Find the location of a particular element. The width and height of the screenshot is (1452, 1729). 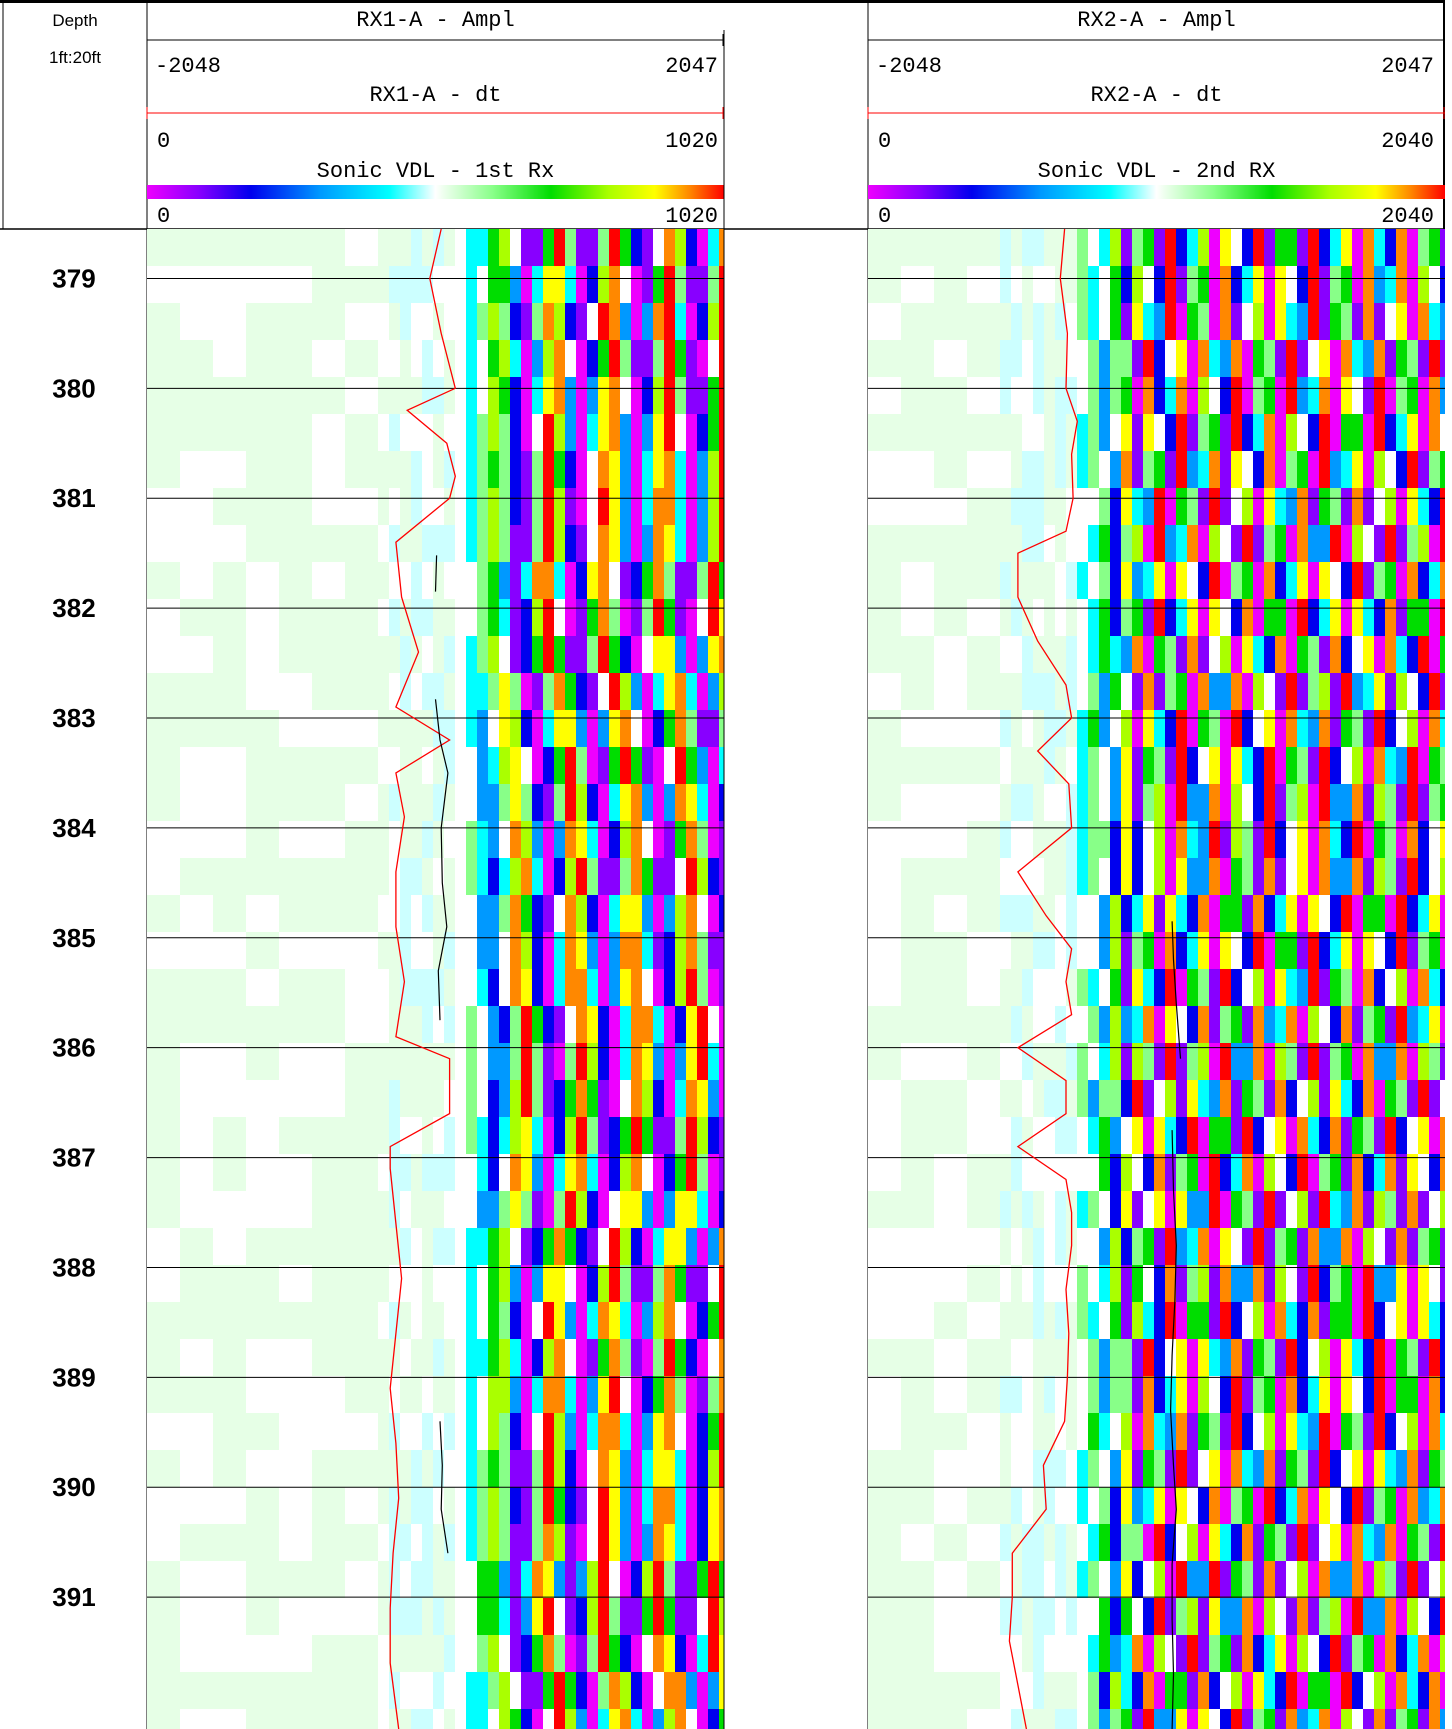

depth-label: 383 is located at coordinates (73, 718).